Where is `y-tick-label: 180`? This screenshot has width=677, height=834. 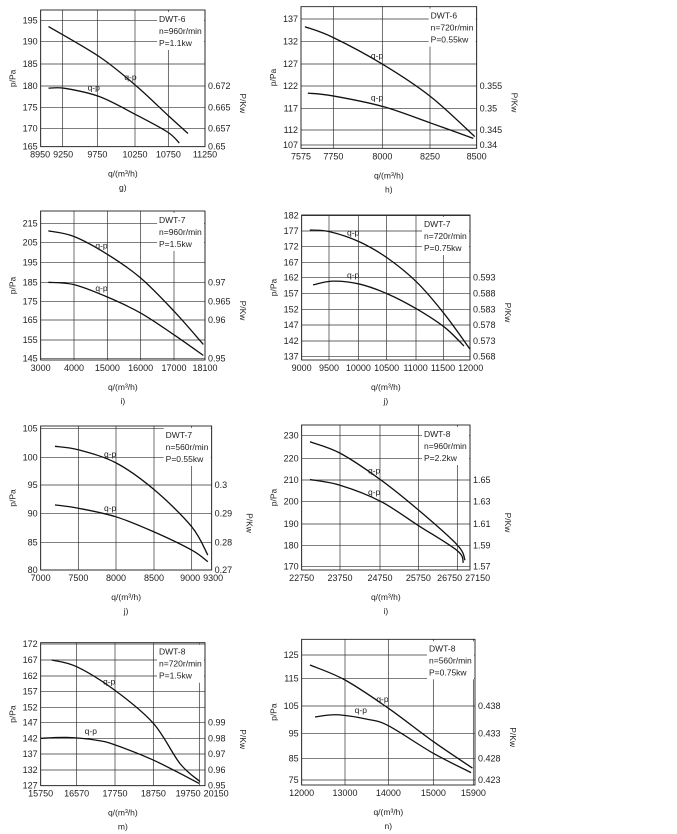 y-tick-label: 180 is located at coordinates (30, 86).